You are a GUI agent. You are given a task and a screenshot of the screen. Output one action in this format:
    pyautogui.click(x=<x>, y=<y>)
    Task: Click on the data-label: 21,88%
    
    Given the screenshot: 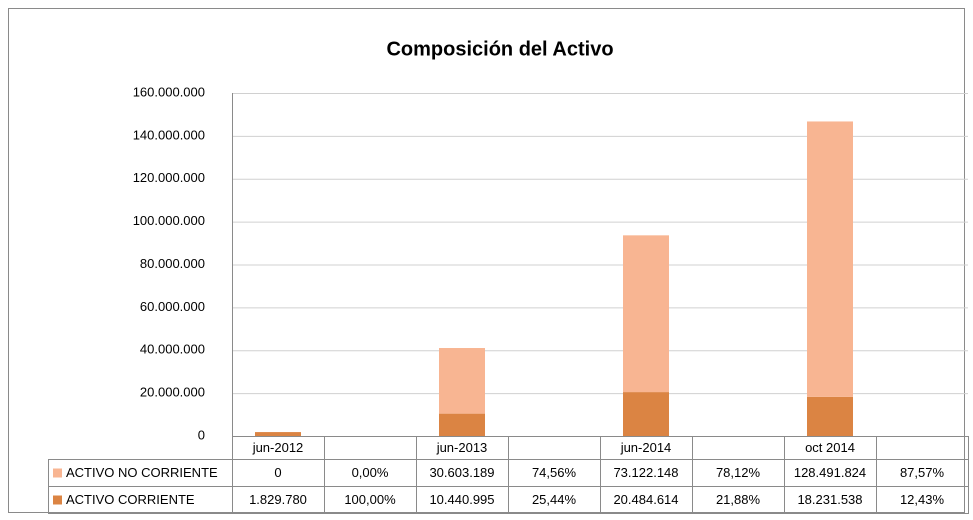 What is the action you would take?
    pyautogui.click(x=738, y=499)
    